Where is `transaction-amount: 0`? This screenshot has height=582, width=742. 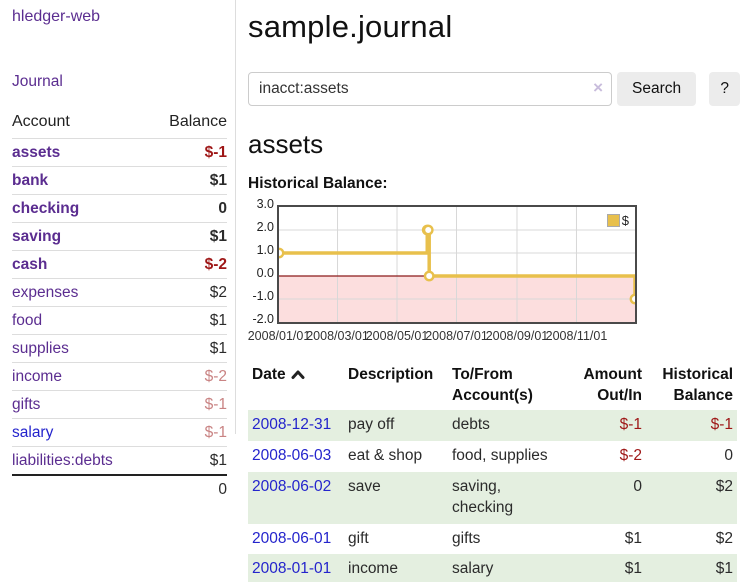 transaction-amount: 0 is located at coordinates (637, 486).